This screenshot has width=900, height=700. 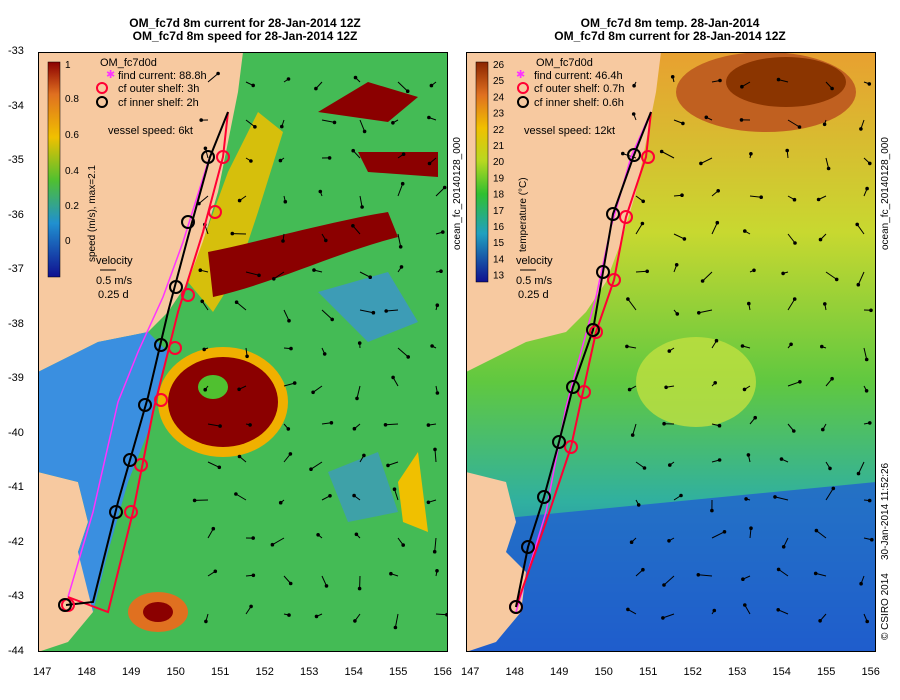 What do you see at coordinates (102, 88) in the screenshot?
I see `outer-shelf-marker-icon` at bounding box center [102, 88].